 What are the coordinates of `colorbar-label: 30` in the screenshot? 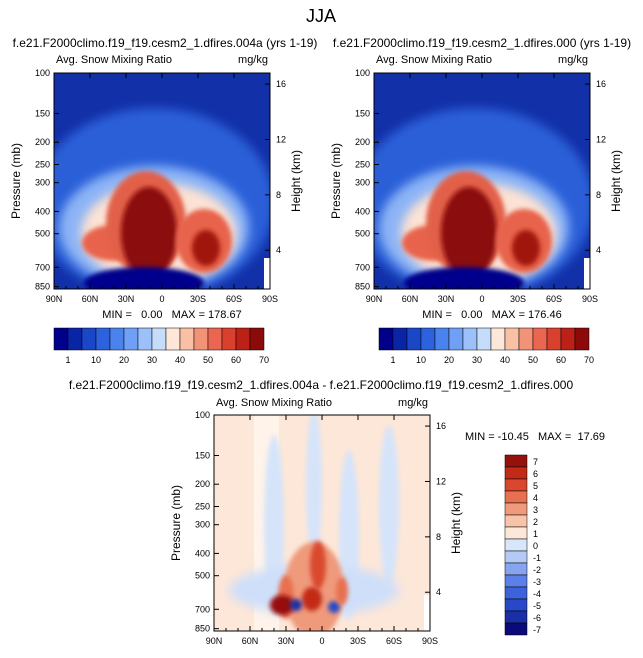 It's located at (477, 360).